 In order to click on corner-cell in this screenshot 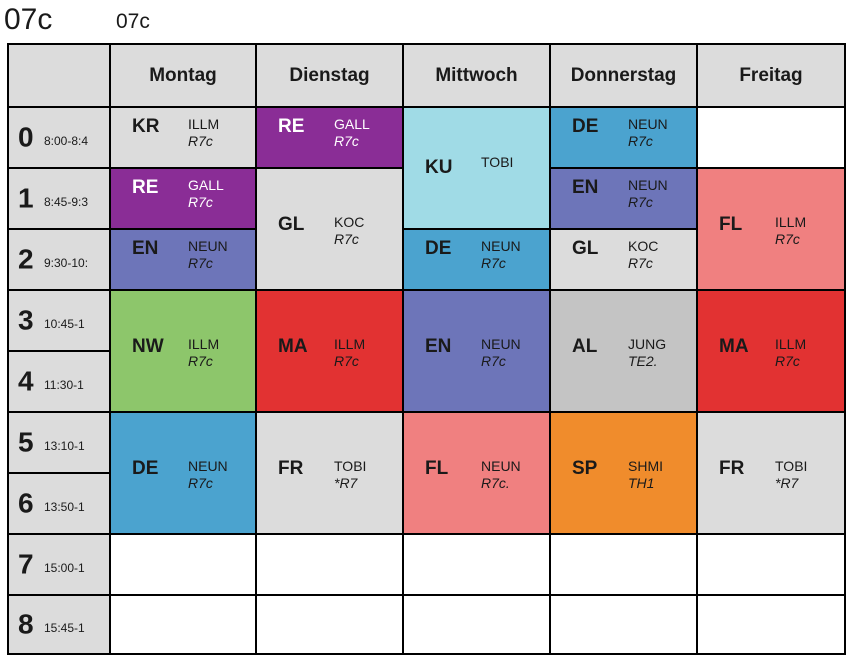, I will do `click(59, 75)`.